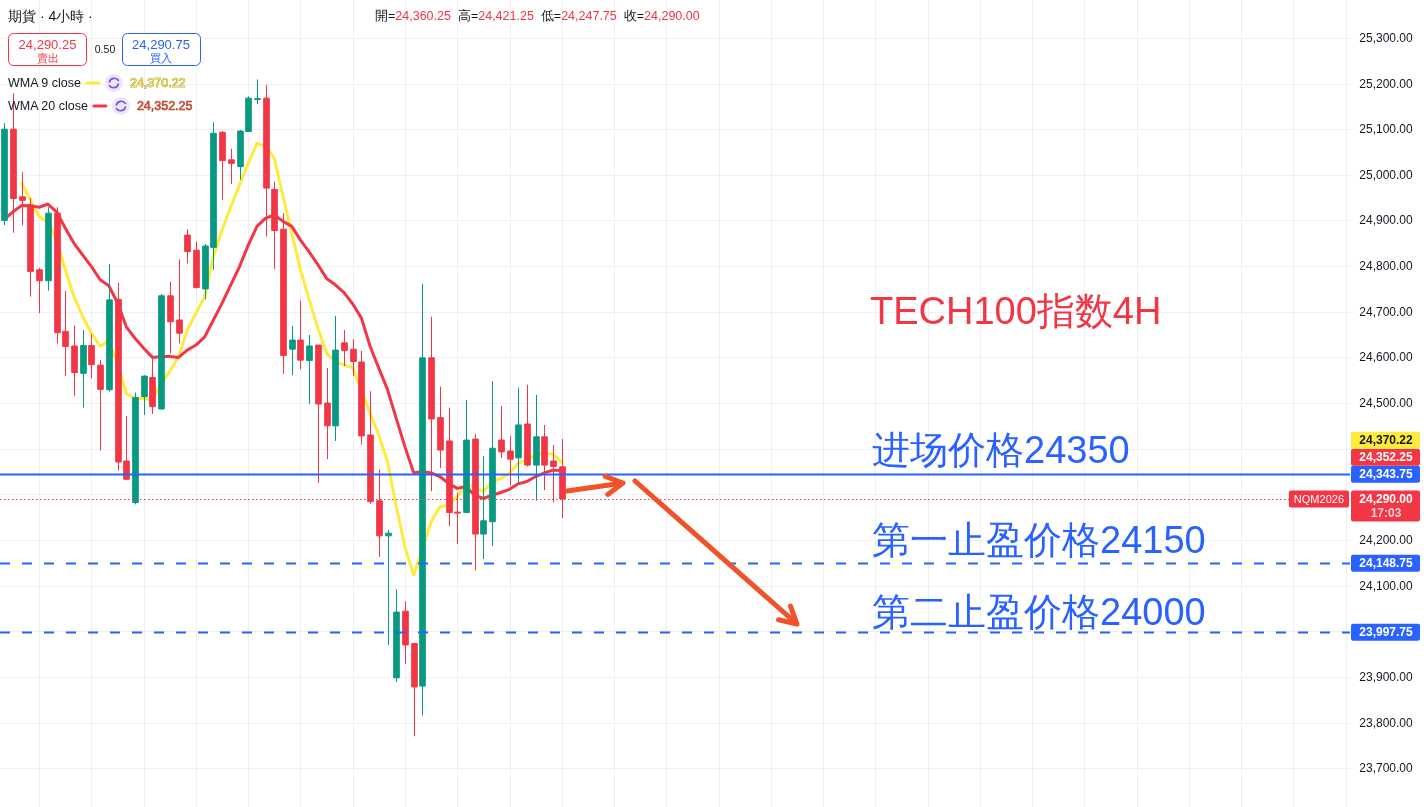  I want to click on annotation: 24,290.25, so click(47, 44).